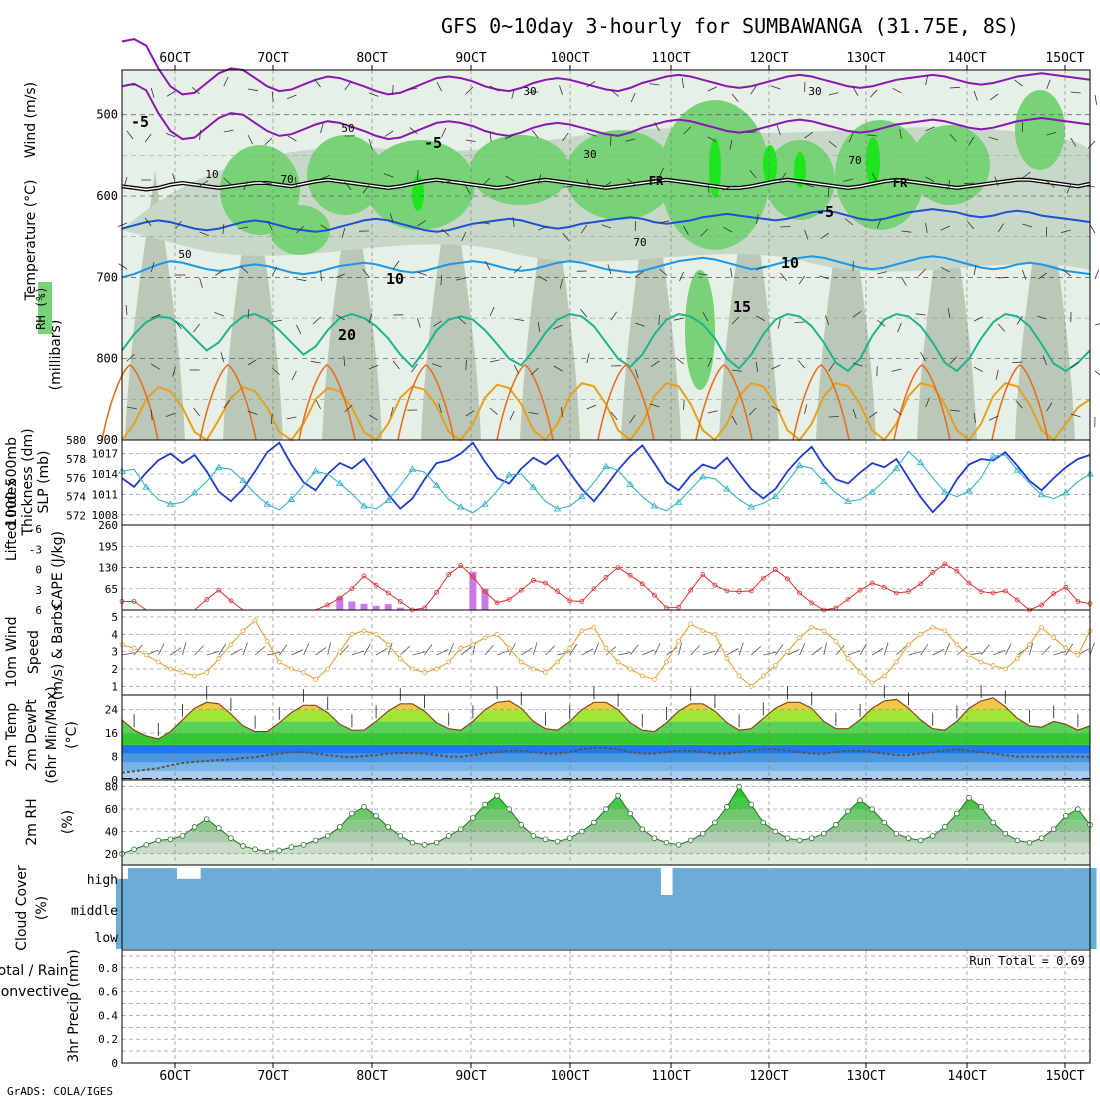 The width and height of the screenshot is (1100, 1100). Describe the element at coordinates (130, 402) in the screenshot. I see `isotherm-25-tongue` at that location.